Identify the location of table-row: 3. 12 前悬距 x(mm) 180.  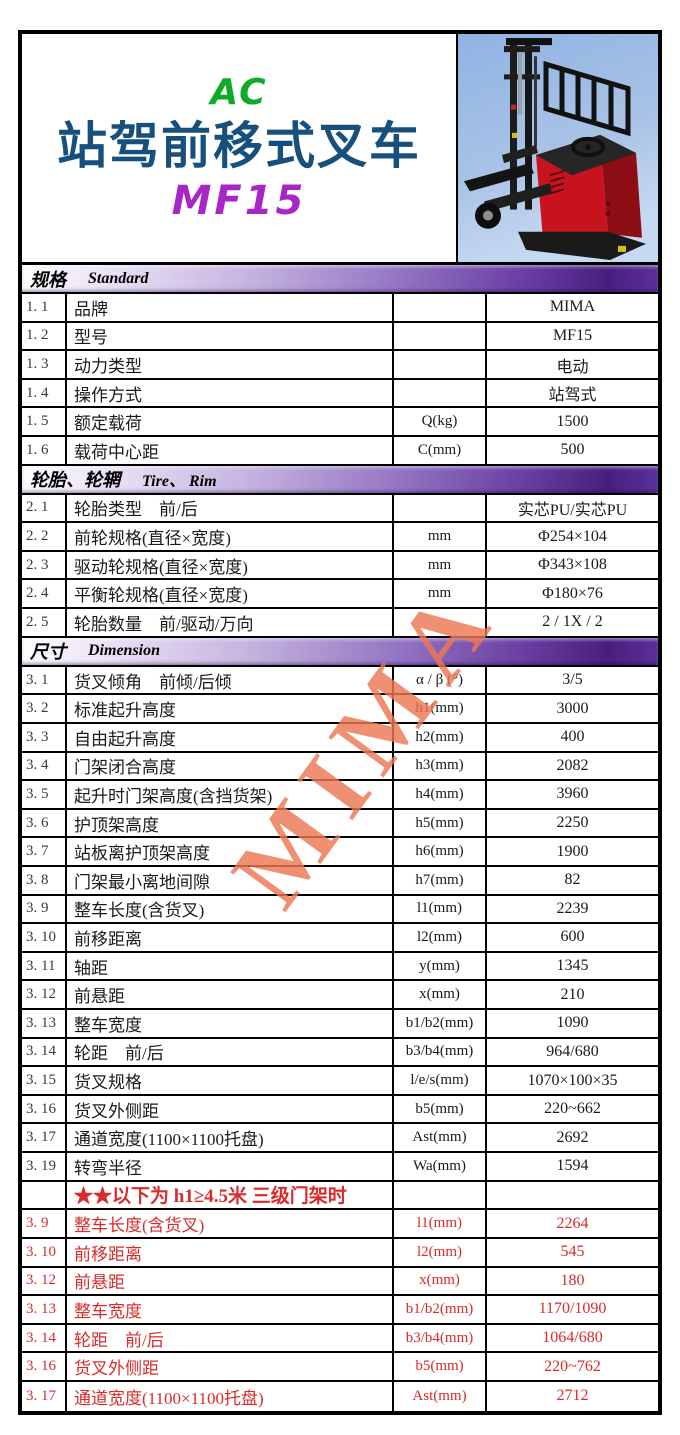
(340, 1282).